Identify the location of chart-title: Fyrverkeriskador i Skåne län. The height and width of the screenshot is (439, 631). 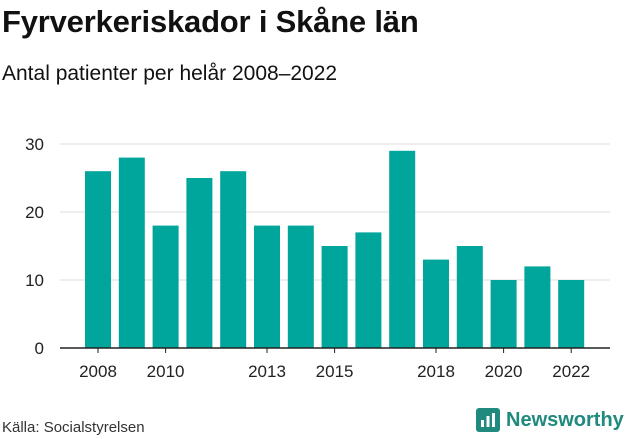
(210, 21).